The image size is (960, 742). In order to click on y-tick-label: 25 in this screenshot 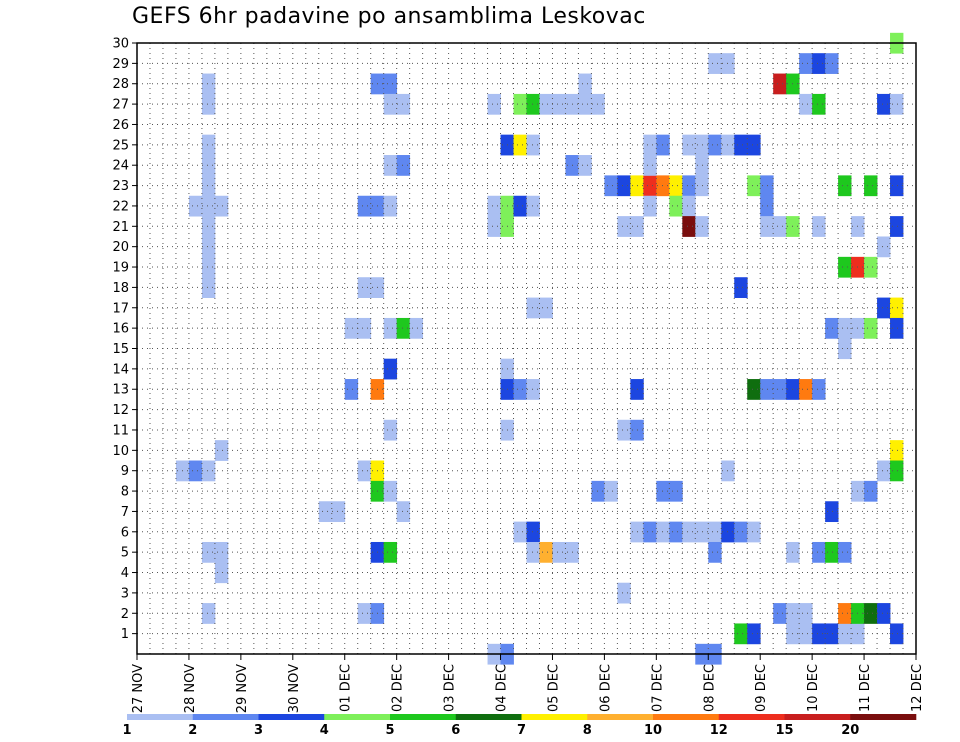, I will do `click(120, 145)`.